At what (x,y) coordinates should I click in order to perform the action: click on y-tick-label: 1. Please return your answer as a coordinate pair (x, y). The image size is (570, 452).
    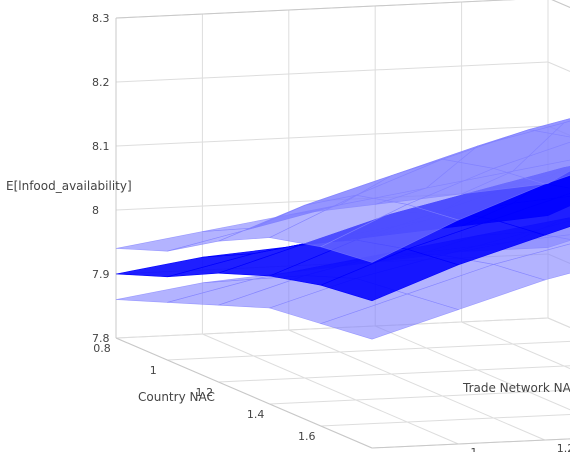
    Looking at the image, I should click on (473, 449).